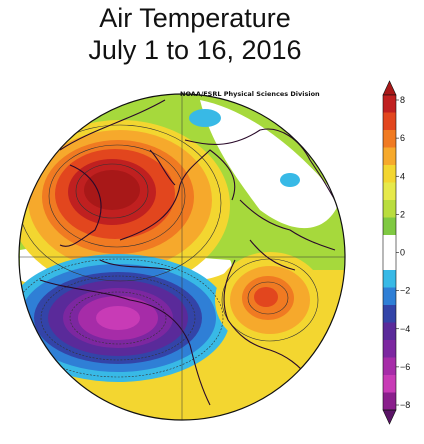 This screenshot has width=424, height=444. Describe the element at coordinates (405, 405) in the screenshot. I see `colorbar-tick-label: −8` at that location.